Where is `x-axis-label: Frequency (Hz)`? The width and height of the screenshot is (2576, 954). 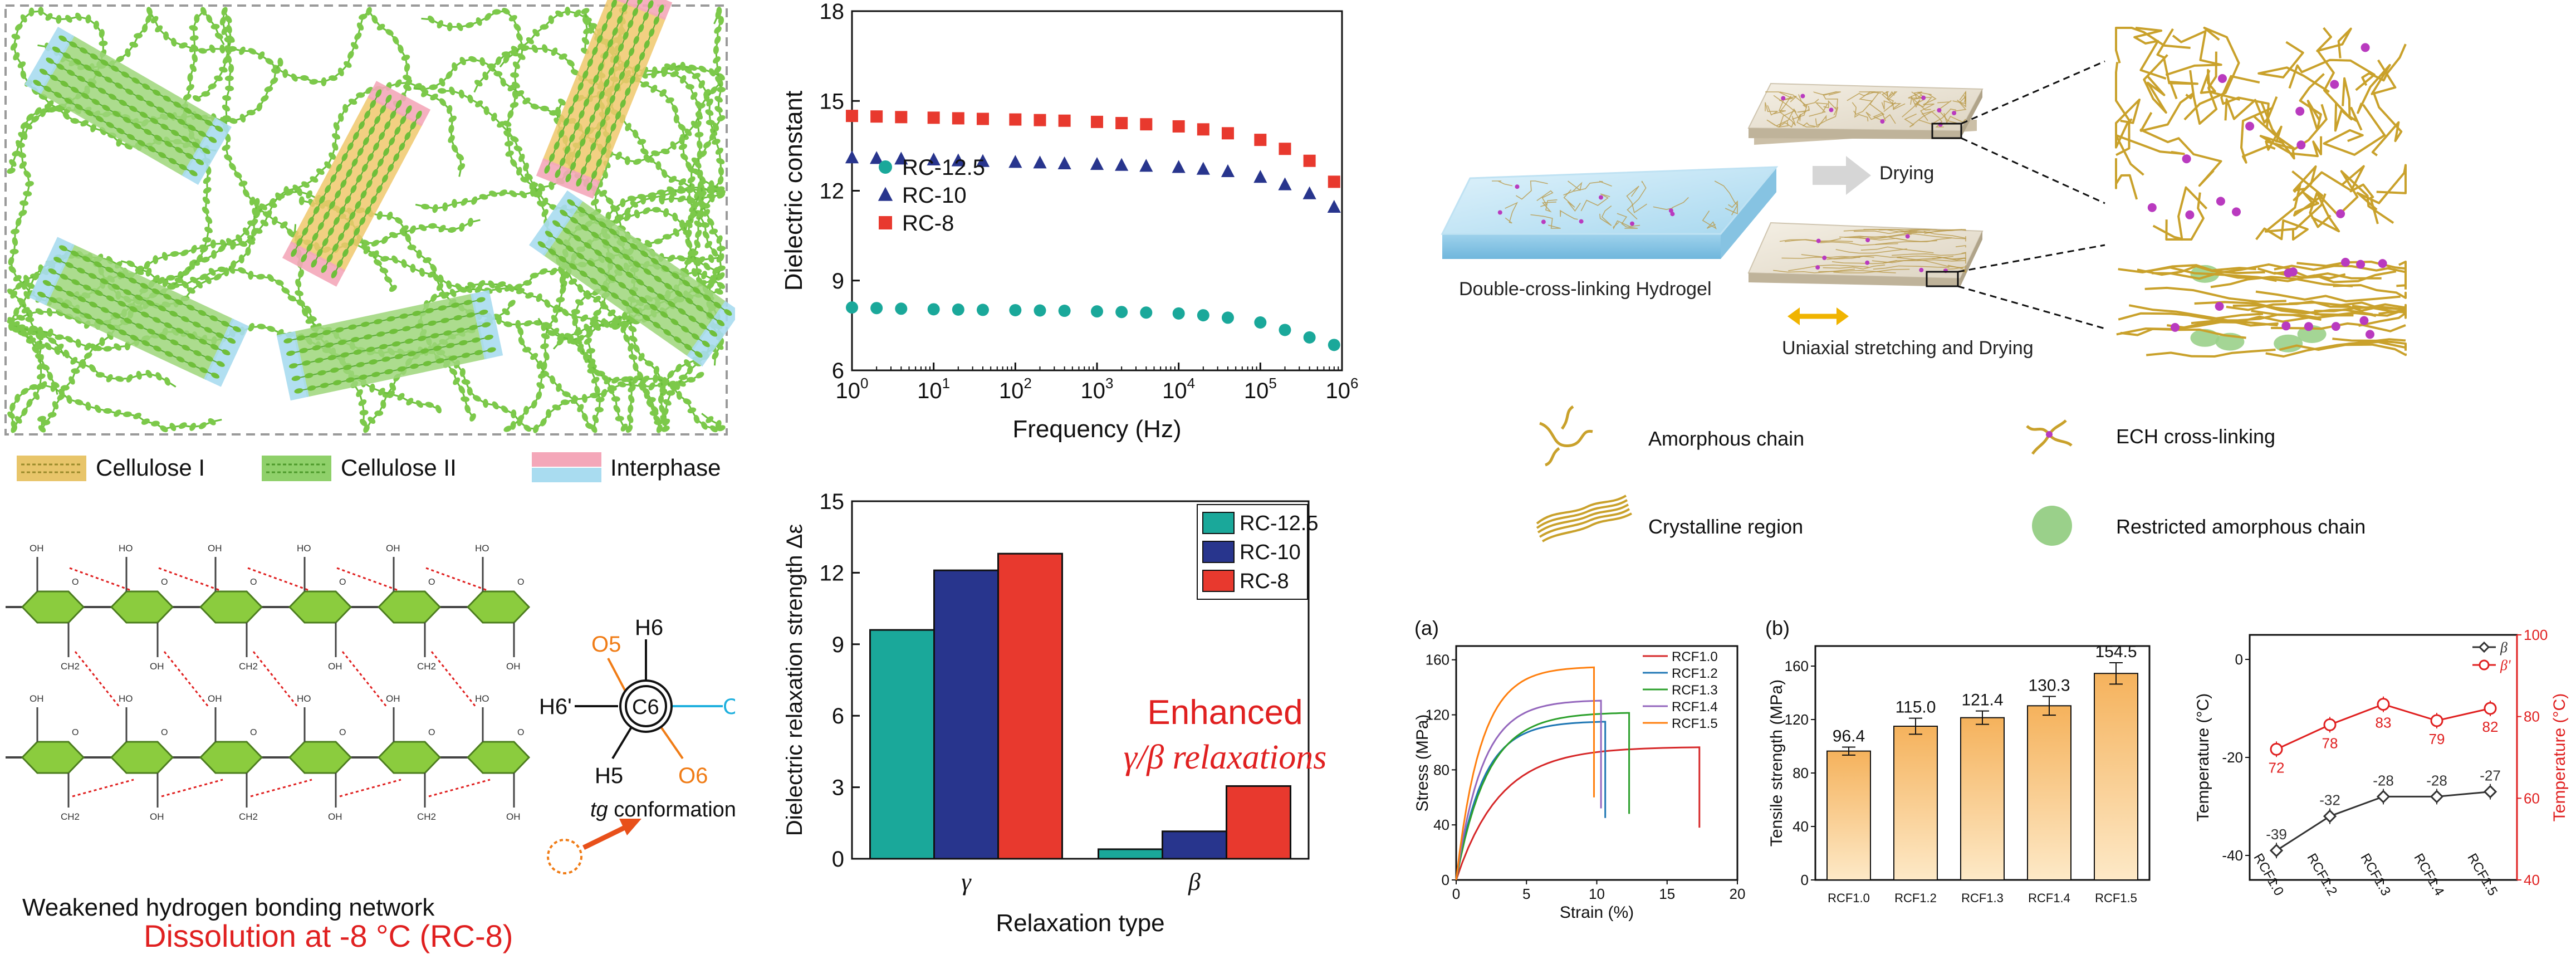
x-axis-label: Frequency (Hz) is located at coordinates (1096, 429).